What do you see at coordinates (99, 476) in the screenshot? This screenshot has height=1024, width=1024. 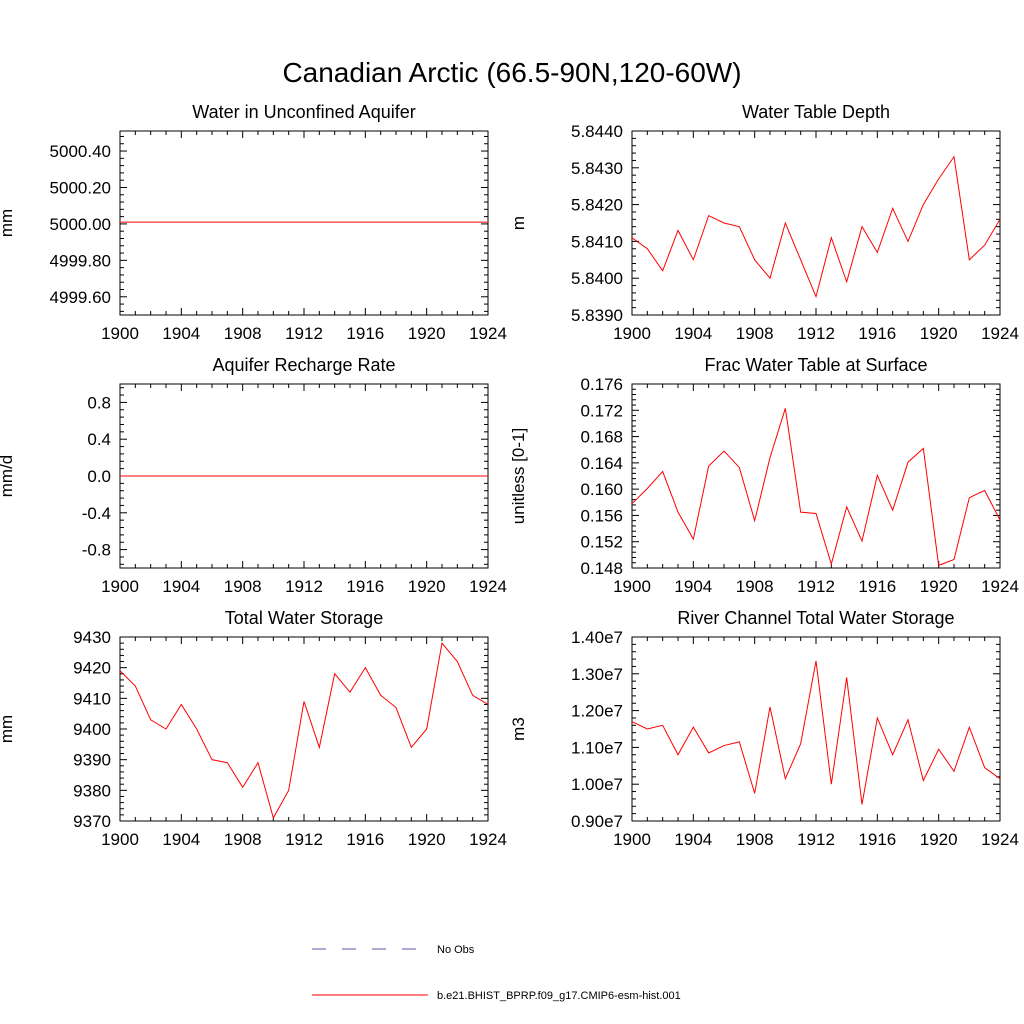 I see `y-tick-label: 0.0` at bounding box center [99, 476].